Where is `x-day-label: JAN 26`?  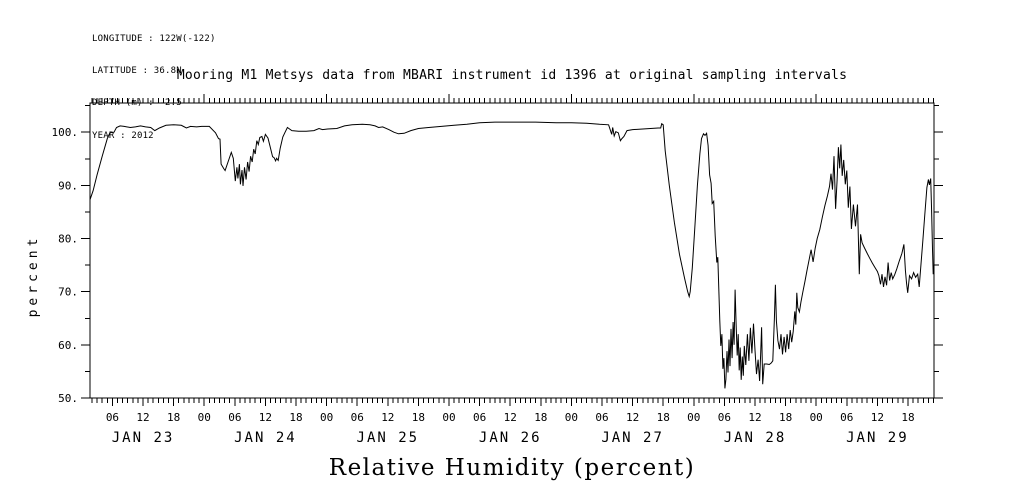 x-day-label: JAN 26 is located at coordinates (510, 438).